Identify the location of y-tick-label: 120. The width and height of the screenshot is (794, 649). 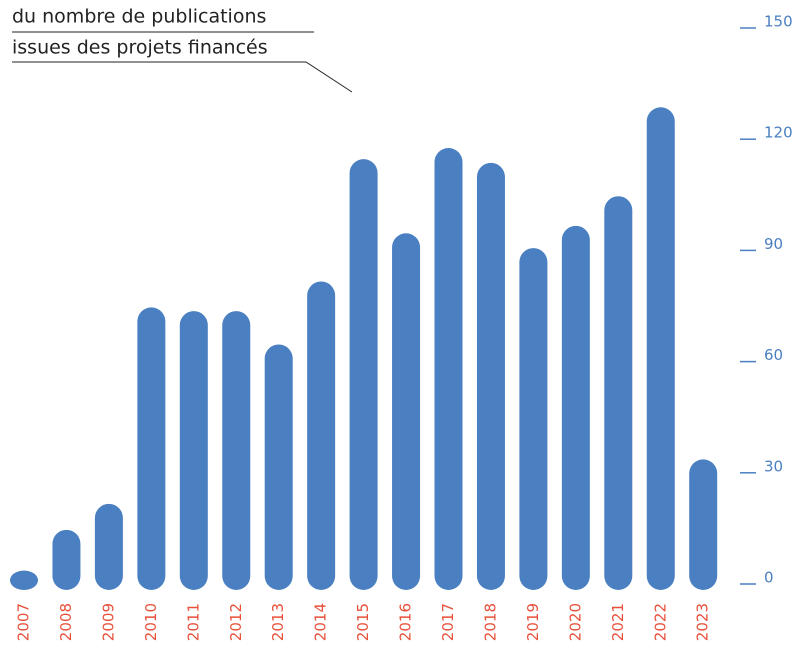
(778, 133).